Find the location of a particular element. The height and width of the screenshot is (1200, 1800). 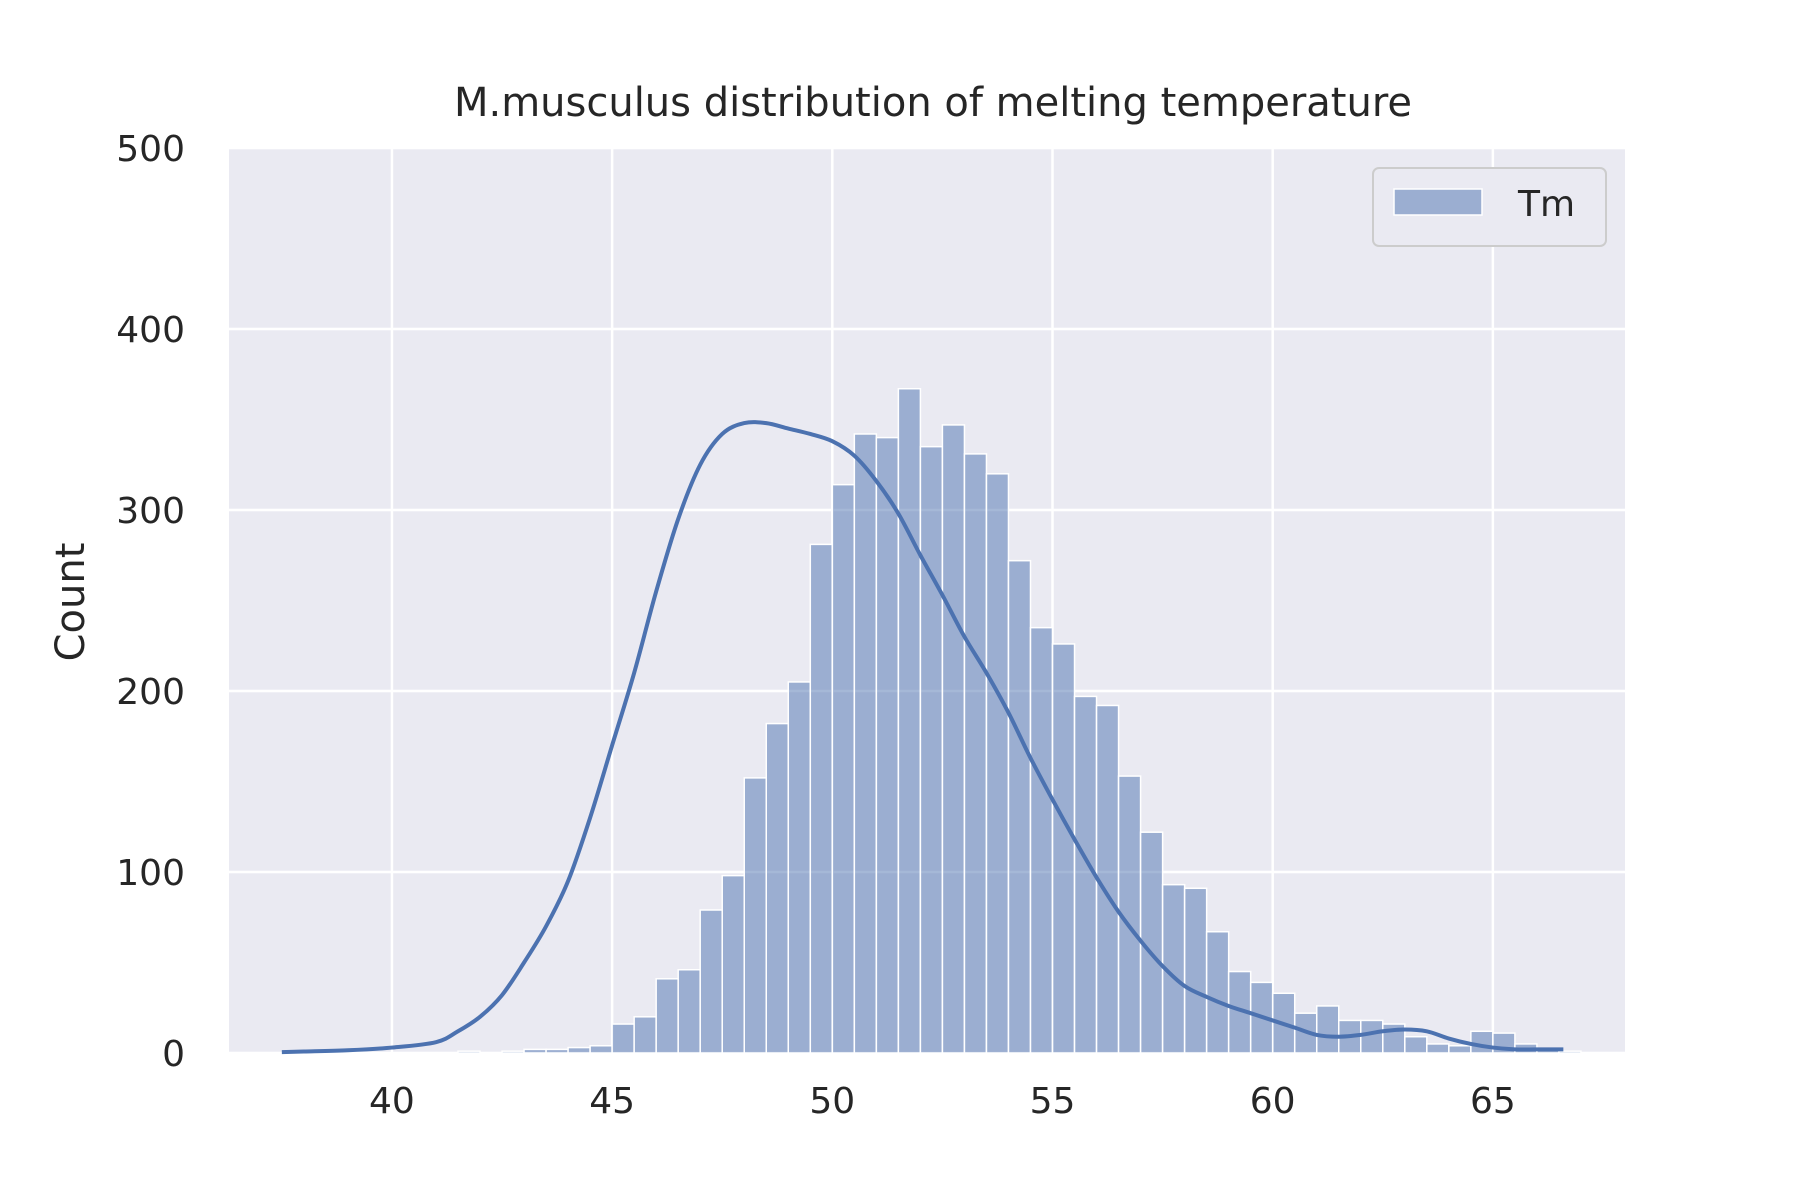

legend-label-tm: Tm is located at coordinates (1546, 204).